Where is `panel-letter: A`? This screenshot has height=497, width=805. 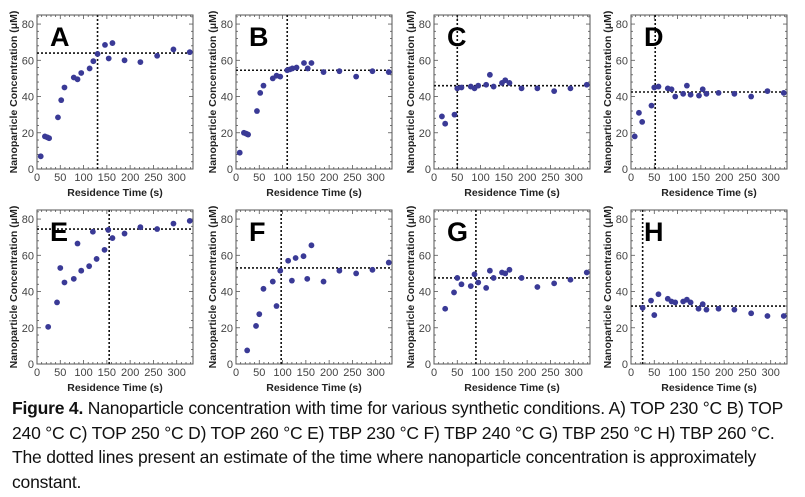
panel-letter: A is located at coordinates (60, 37).